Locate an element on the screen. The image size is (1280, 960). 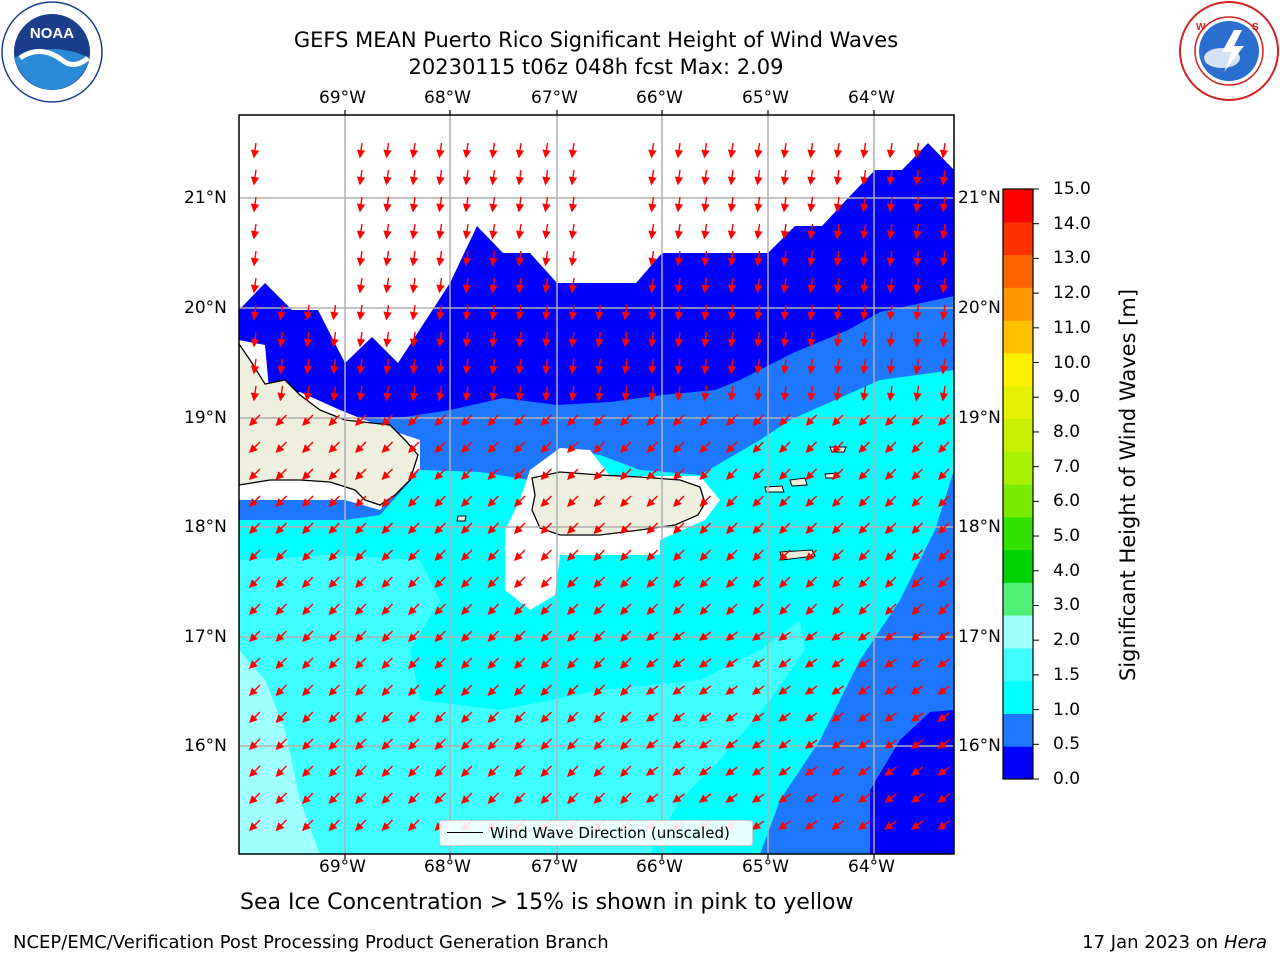
lat-label-right: 20°N is located at coordinates (979, 308).